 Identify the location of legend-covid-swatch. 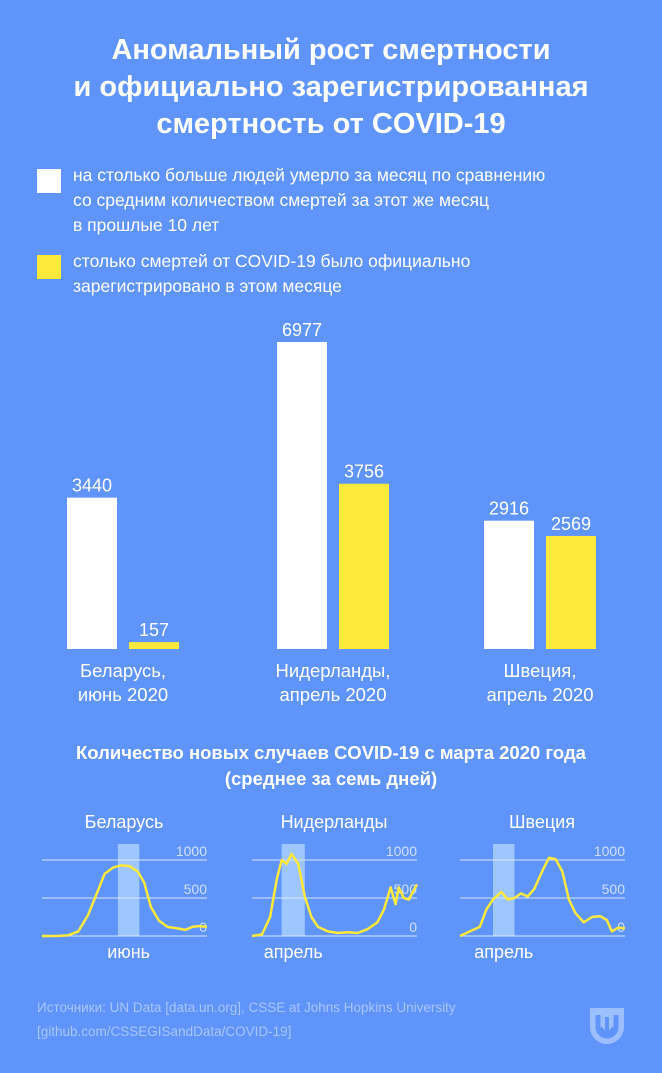
(49, 267).